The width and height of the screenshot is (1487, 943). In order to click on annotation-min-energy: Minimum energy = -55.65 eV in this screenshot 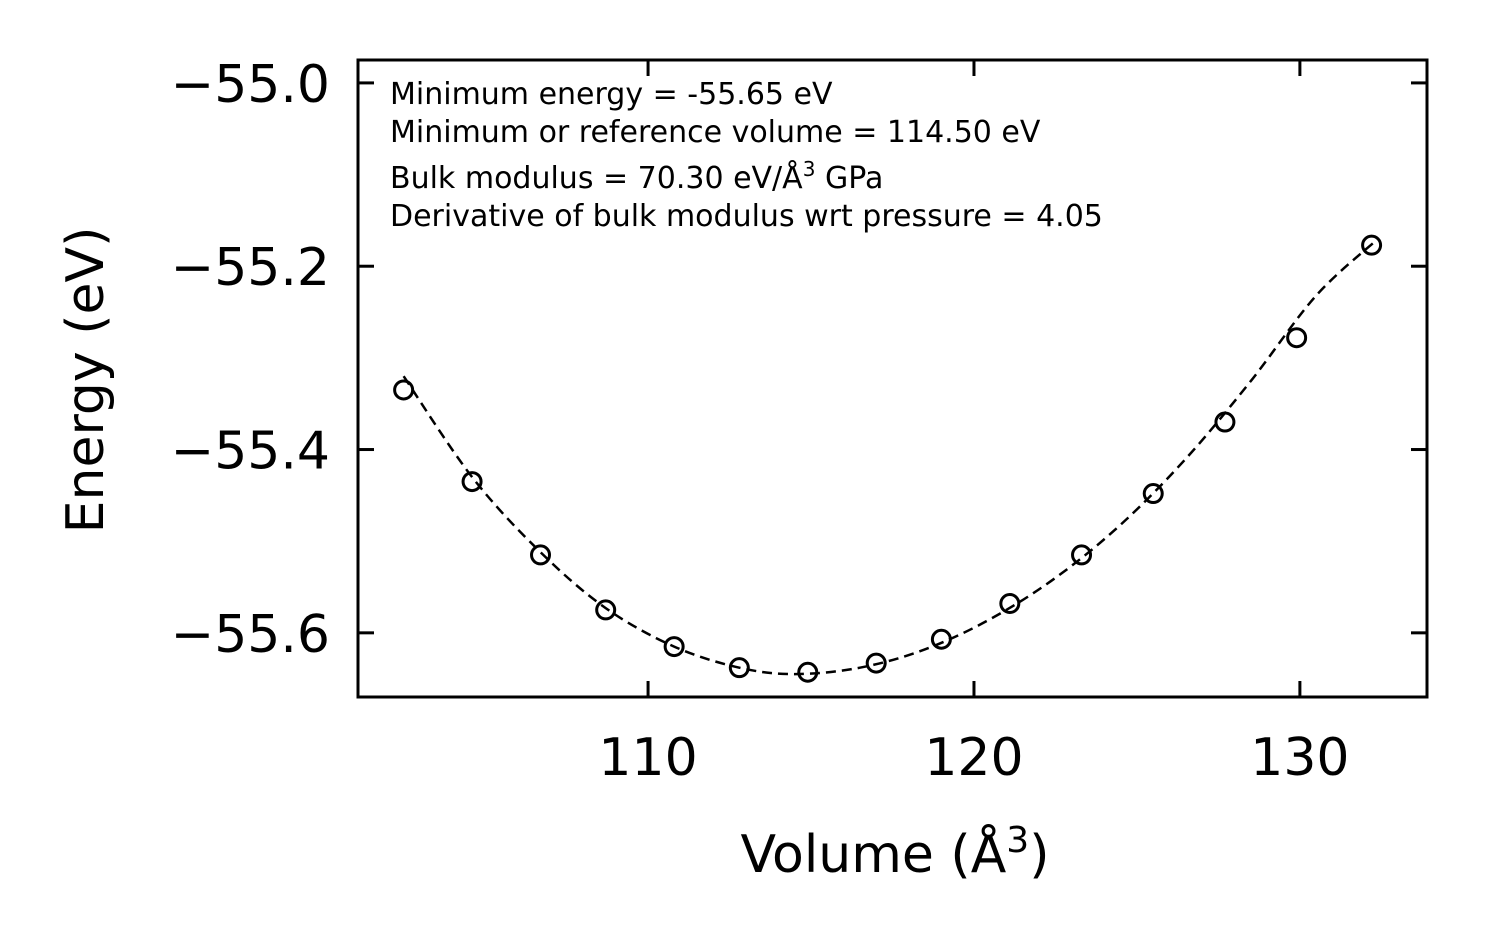, I will do `click(611, 94)`.